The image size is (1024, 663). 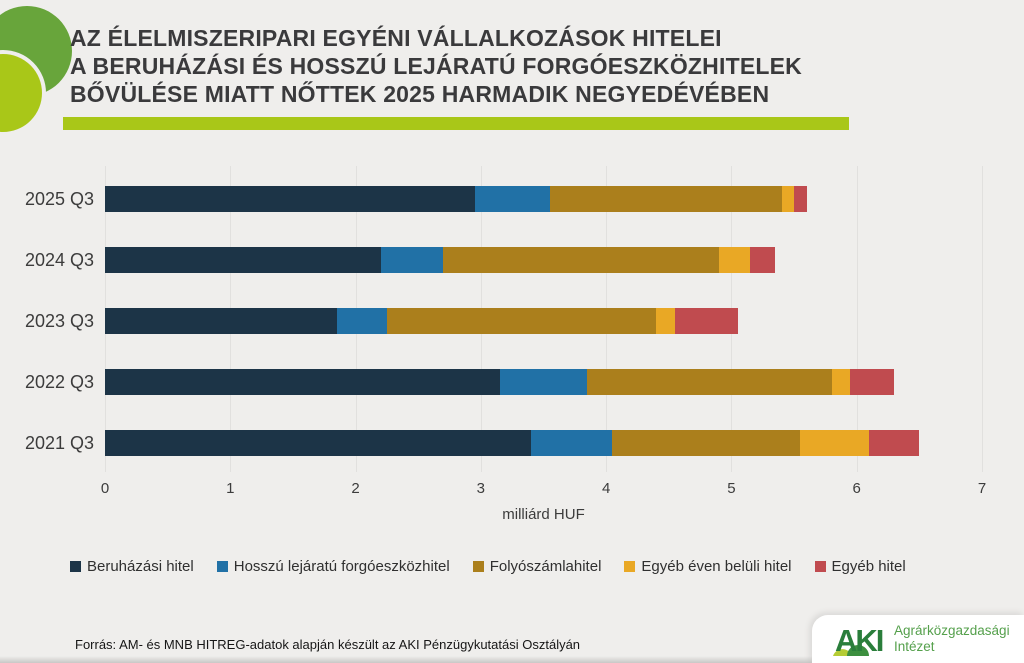 I want to click on y-axis-label: 2021 Q3, so click(x=59, y=443).